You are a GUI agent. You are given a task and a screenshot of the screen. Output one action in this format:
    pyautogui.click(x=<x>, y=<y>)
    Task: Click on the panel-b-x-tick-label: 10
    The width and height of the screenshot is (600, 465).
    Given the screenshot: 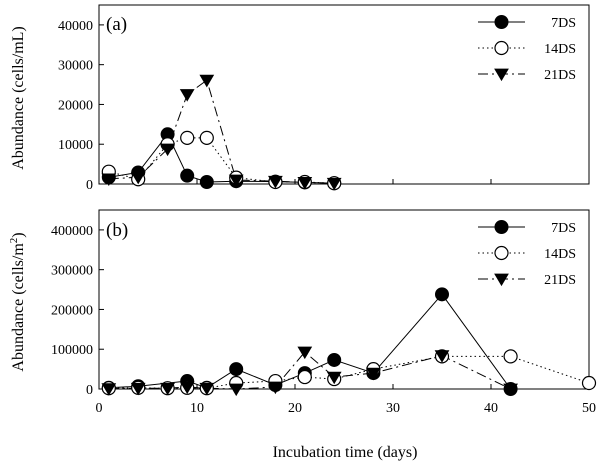 What is the action you would take?
    pyautogui.click(x=197, y=408)
    